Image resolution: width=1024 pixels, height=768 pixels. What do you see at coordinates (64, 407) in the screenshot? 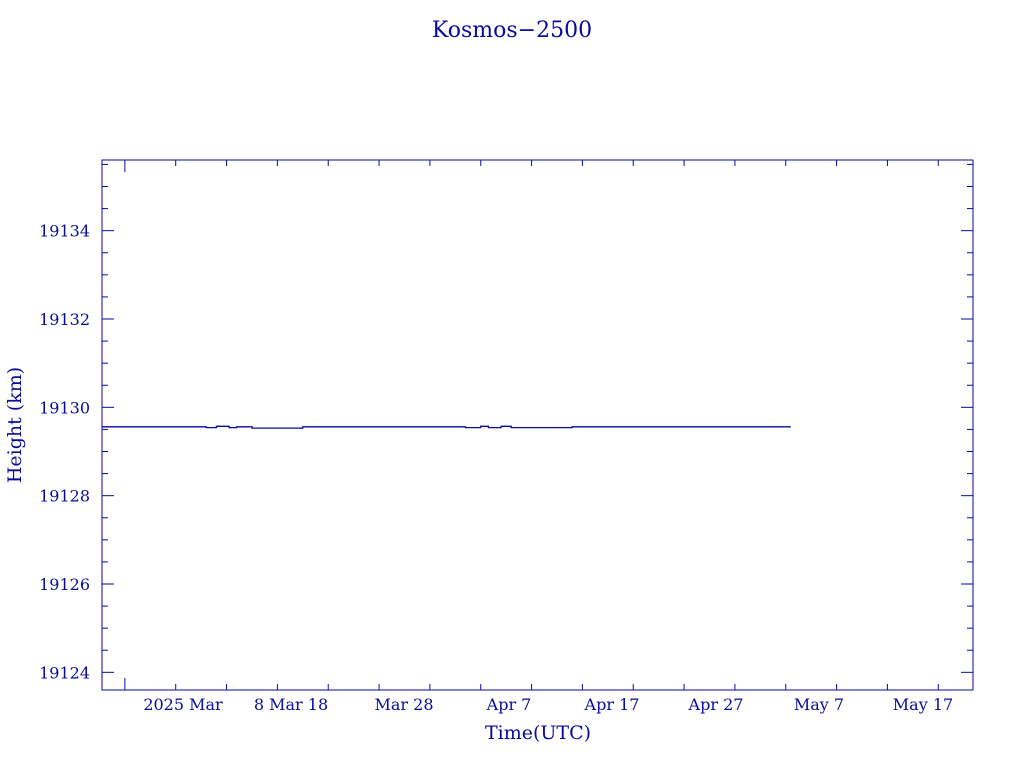
I see `y-tick-label: 19130` at bounding box center [64, 407].